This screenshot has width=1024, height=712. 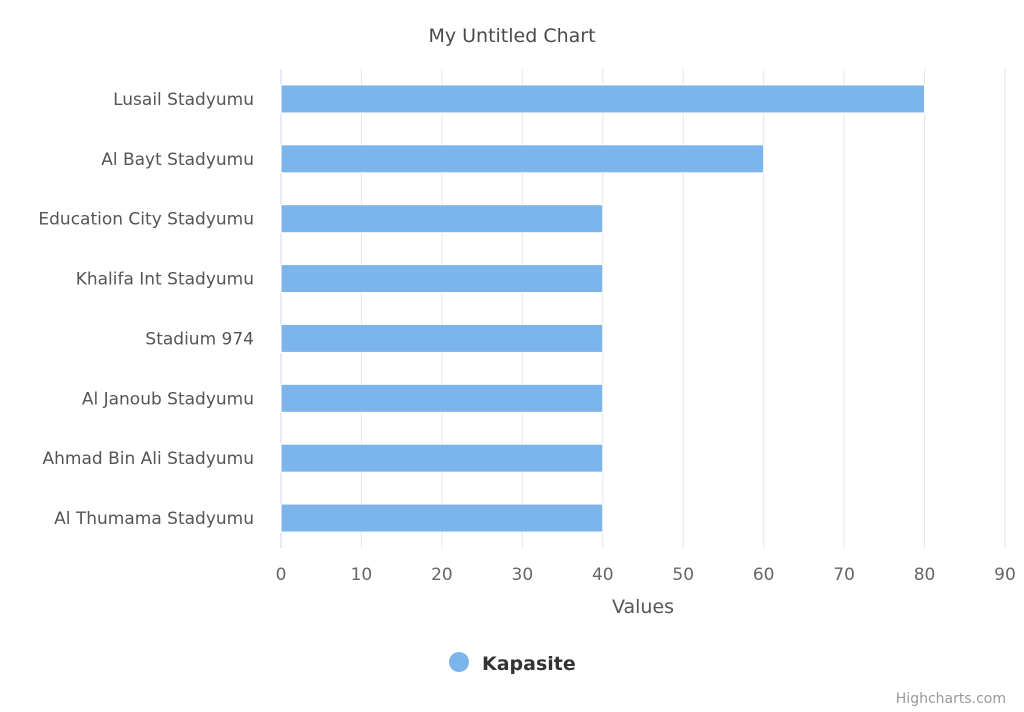 What do you see at coordinates (683, 575) in the screenshot?
I see `tick-label: 50` at bounding box center [683, 575].